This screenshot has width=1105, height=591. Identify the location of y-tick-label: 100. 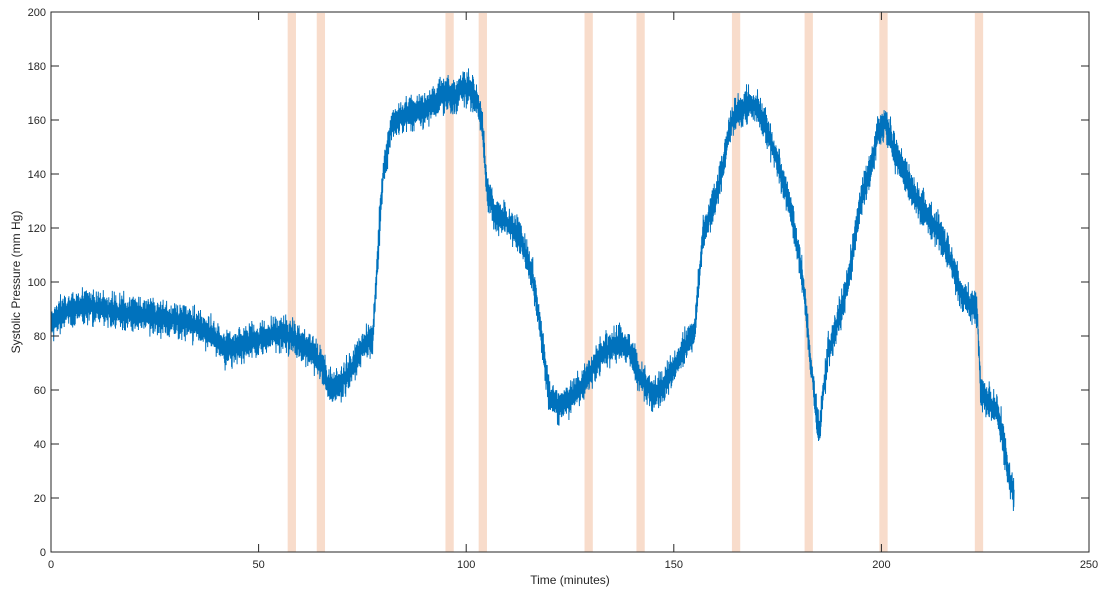
(37, 283).